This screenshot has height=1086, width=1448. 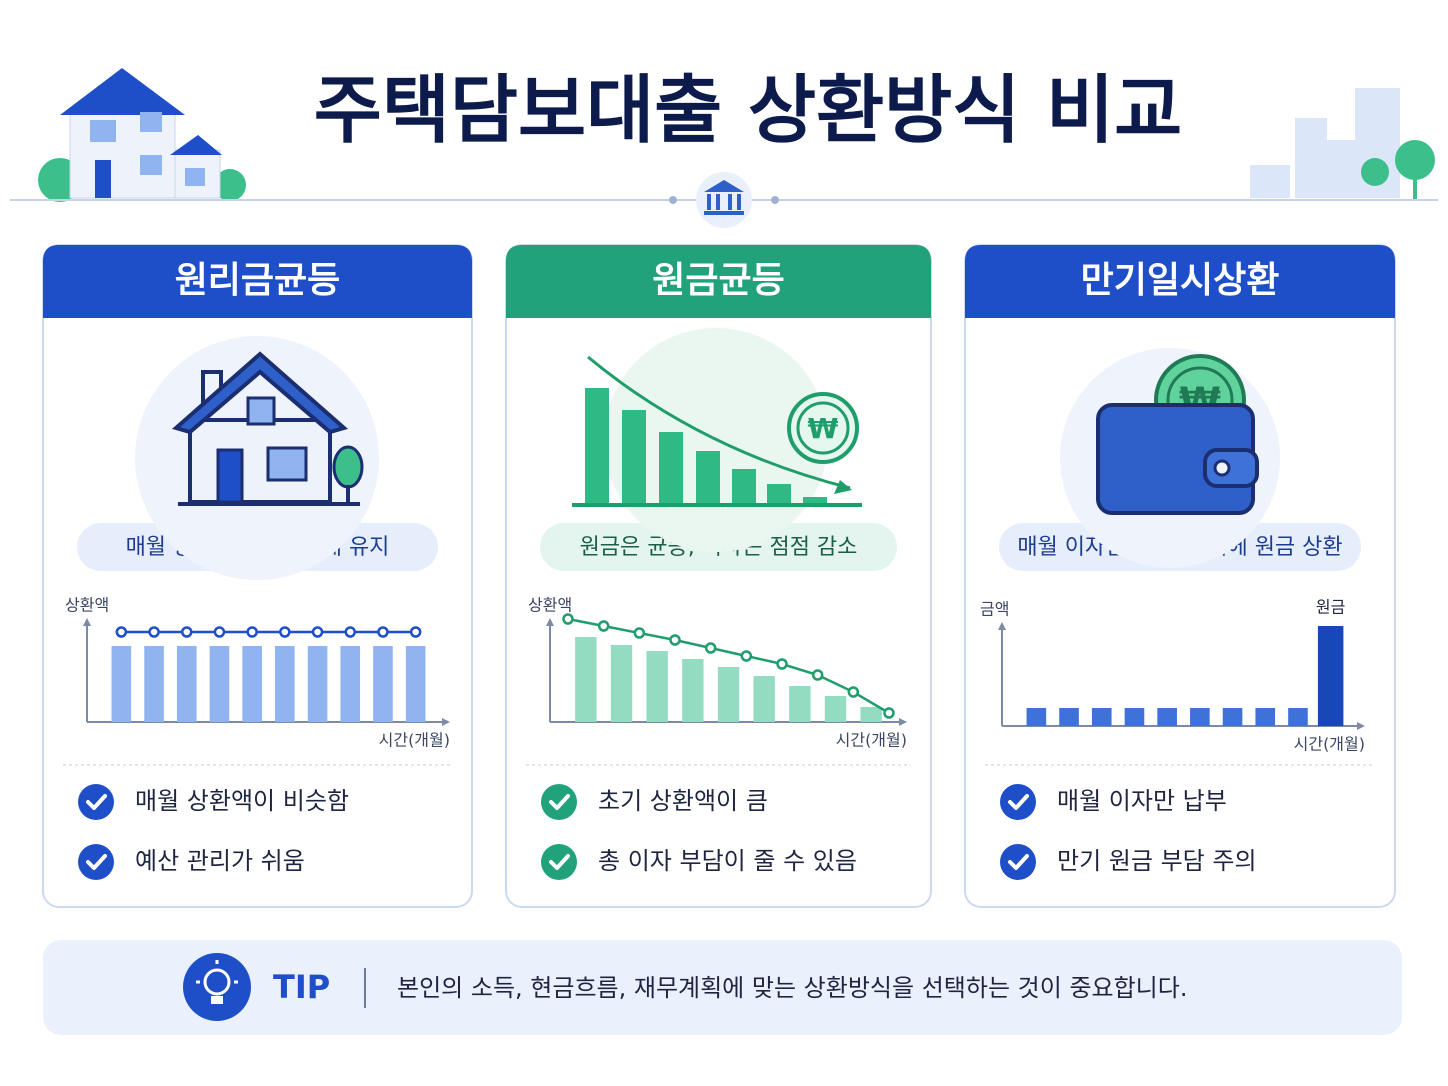 I want to click on trend-line, so click(x=728, y=666).